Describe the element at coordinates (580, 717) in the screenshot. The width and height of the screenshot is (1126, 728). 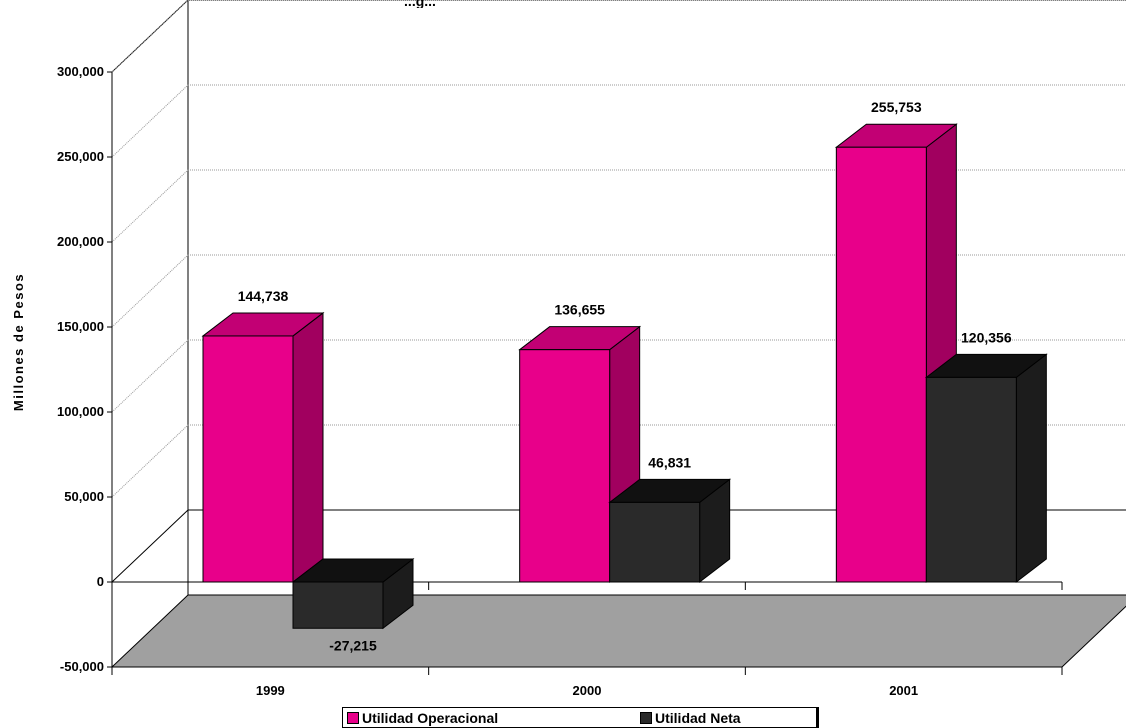
I see `legend: Utilidad Operacional Utilidad Neta` at that location.